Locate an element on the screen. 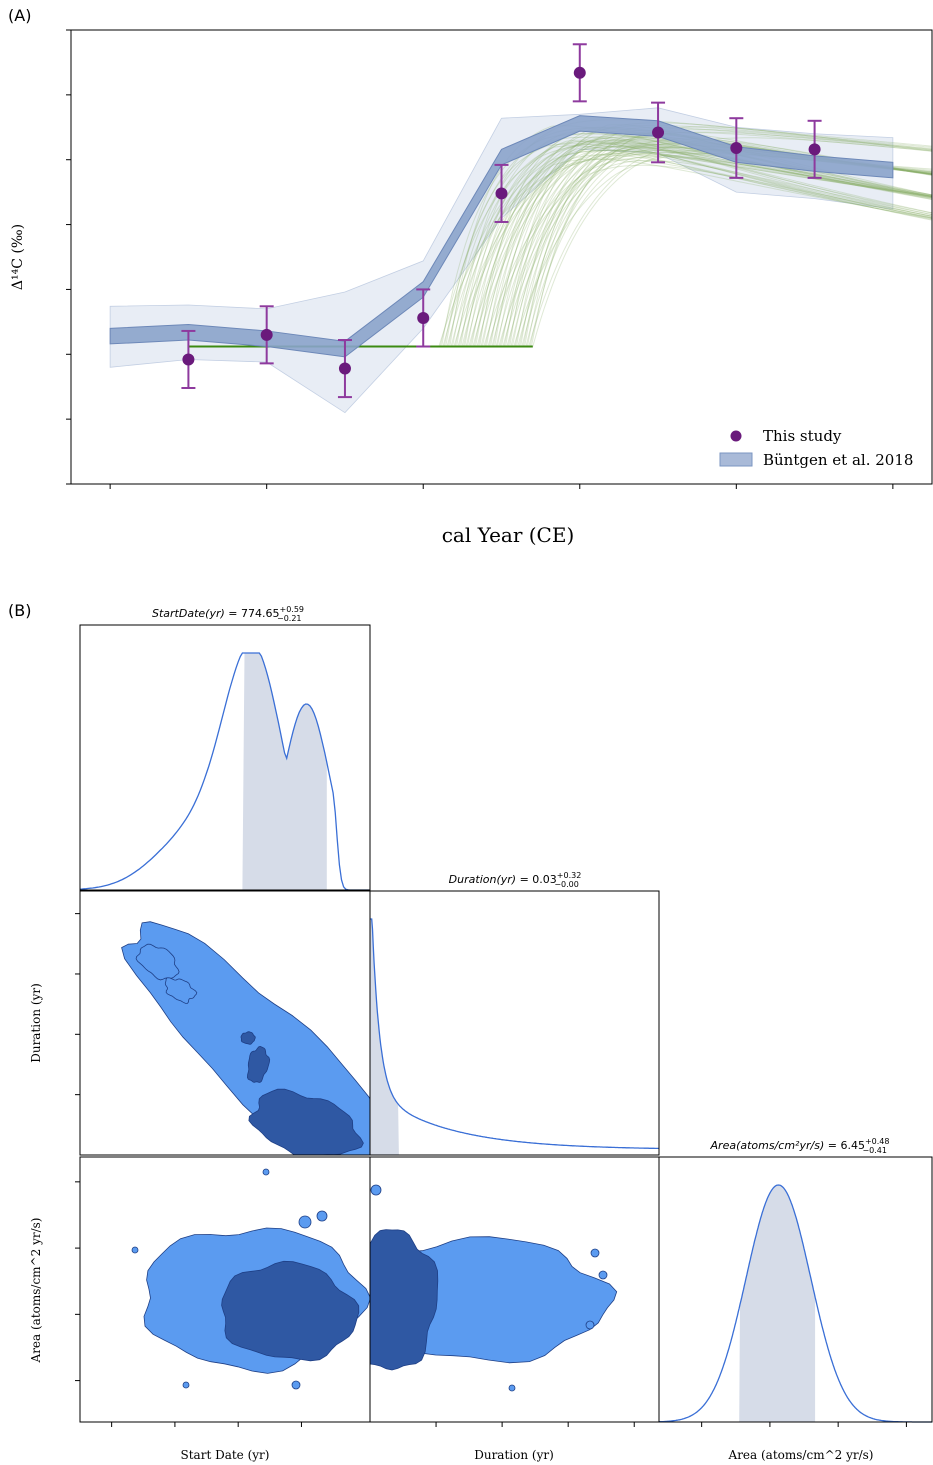  panel-a-x-label: cal Year (CE) is located at coordinates (508, 535).